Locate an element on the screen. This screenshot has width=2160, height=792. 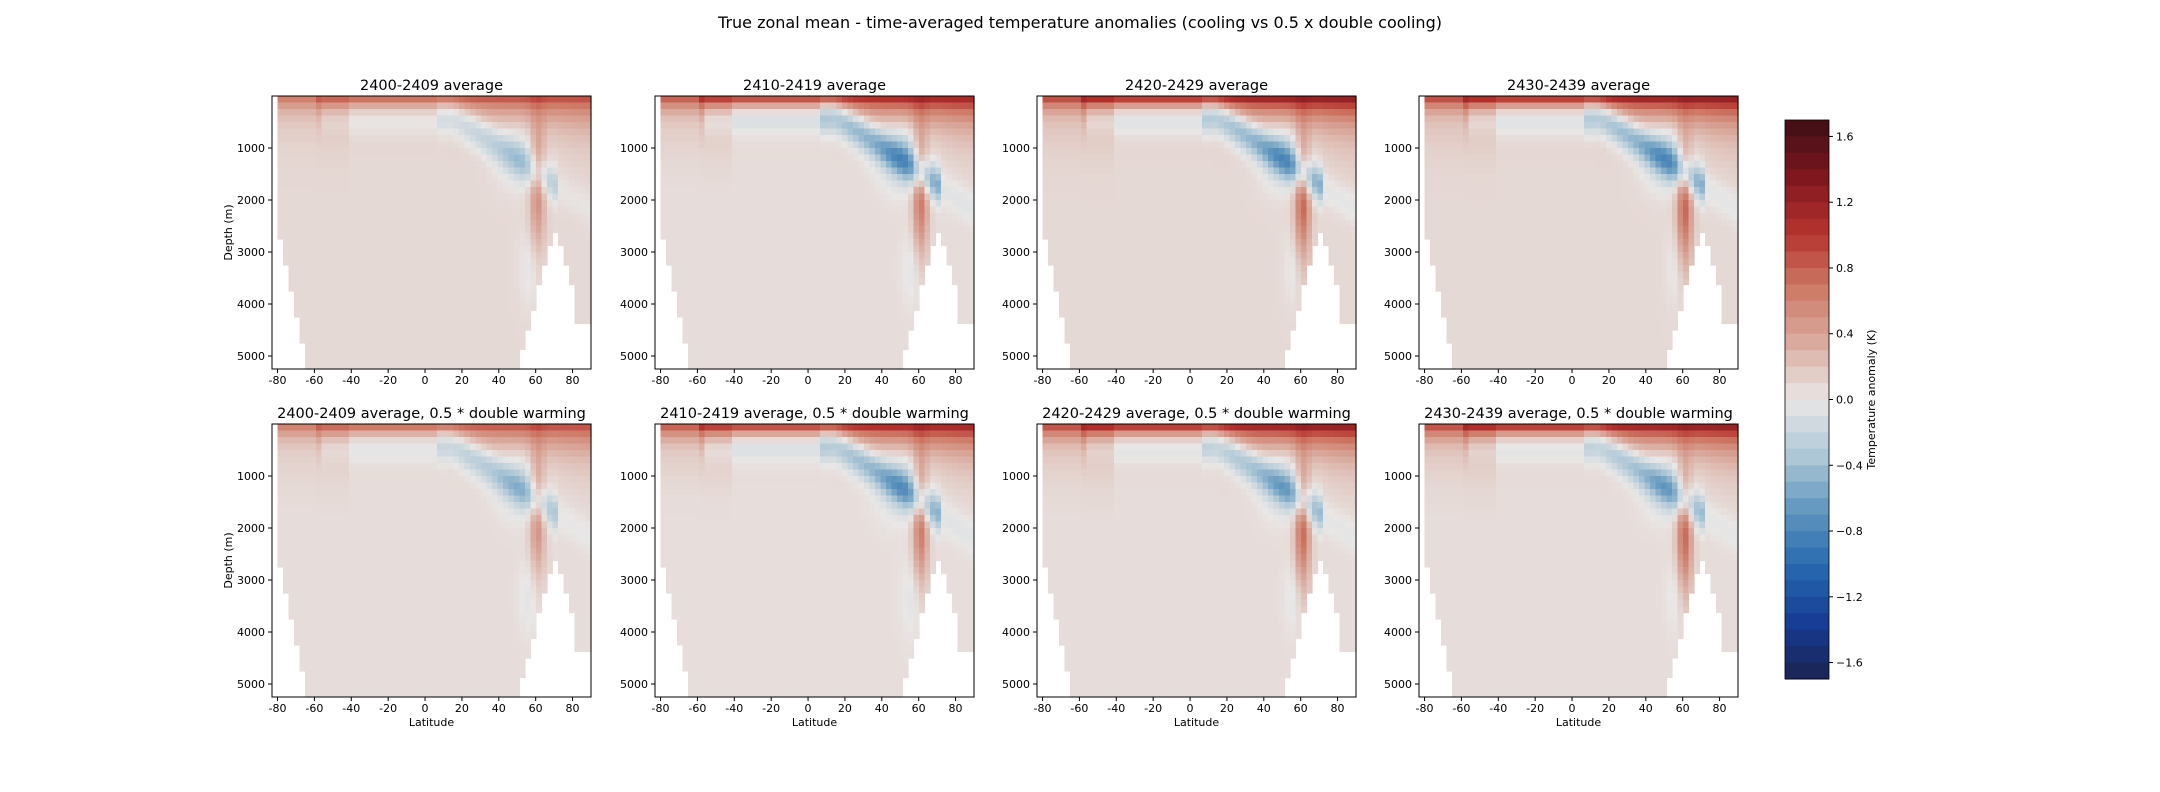
panel-title: 2410-2419 average is located at coordinates (814, 86).